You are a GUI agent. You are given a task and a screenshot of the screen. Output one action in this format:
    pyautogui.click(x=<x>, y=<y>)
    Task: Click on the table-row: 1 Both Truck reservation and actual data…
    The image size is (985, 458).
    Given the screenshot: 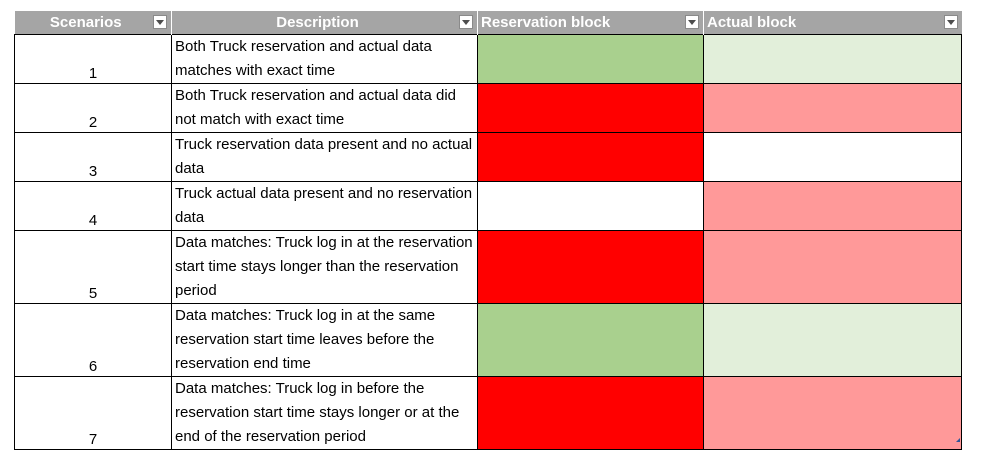 What is the action you would take?
    pyautogui.click(x=488, y=59)
    